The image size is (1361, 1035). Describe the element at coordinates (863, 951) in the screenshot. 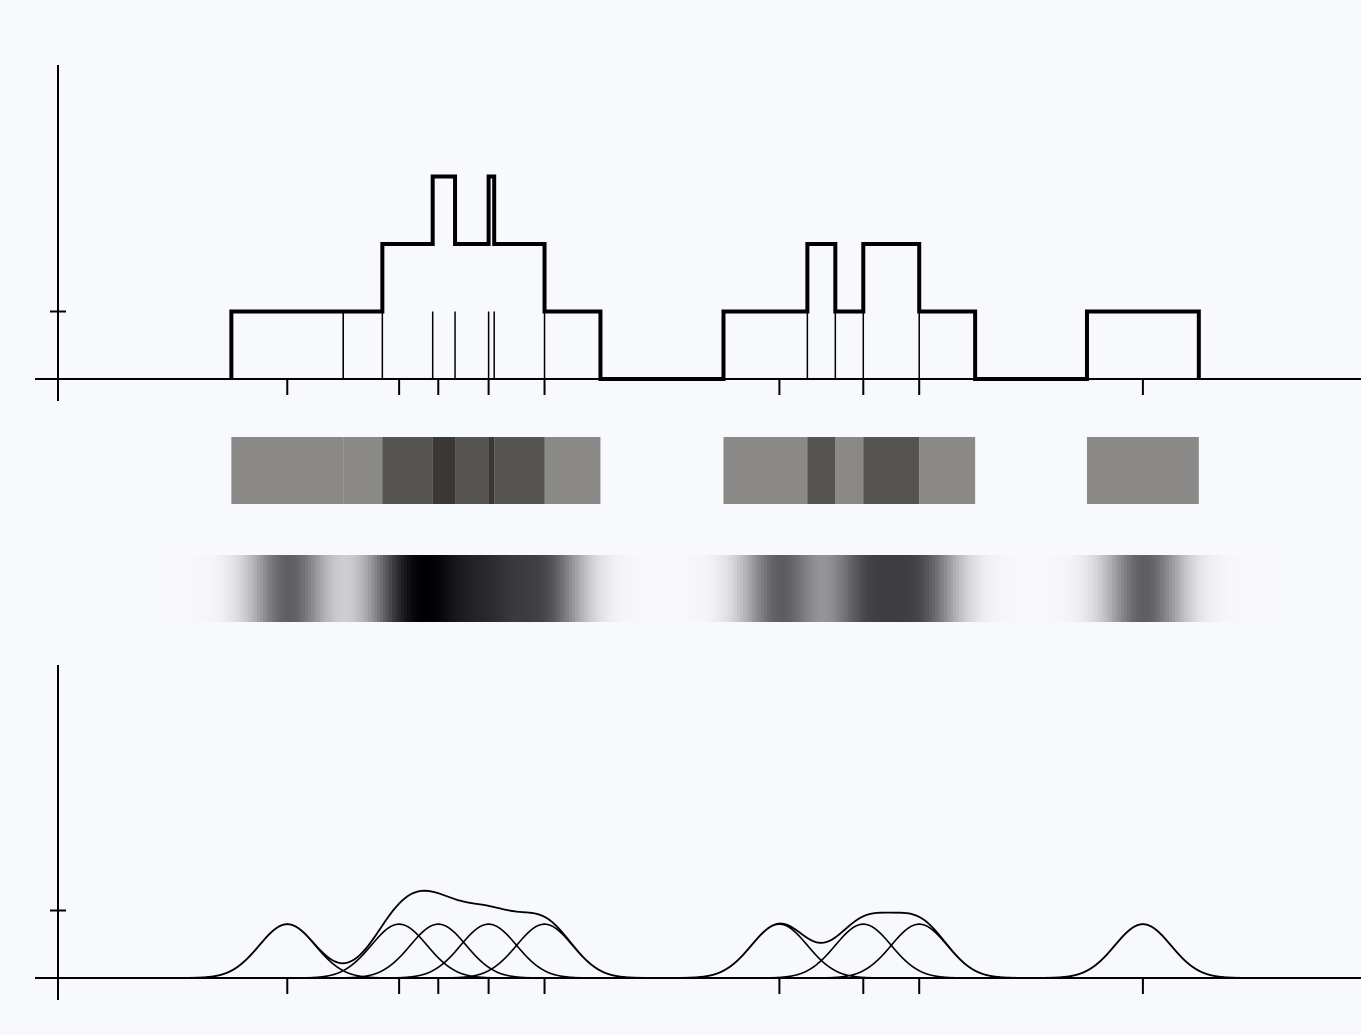

I see `kernel-curve` at that location.